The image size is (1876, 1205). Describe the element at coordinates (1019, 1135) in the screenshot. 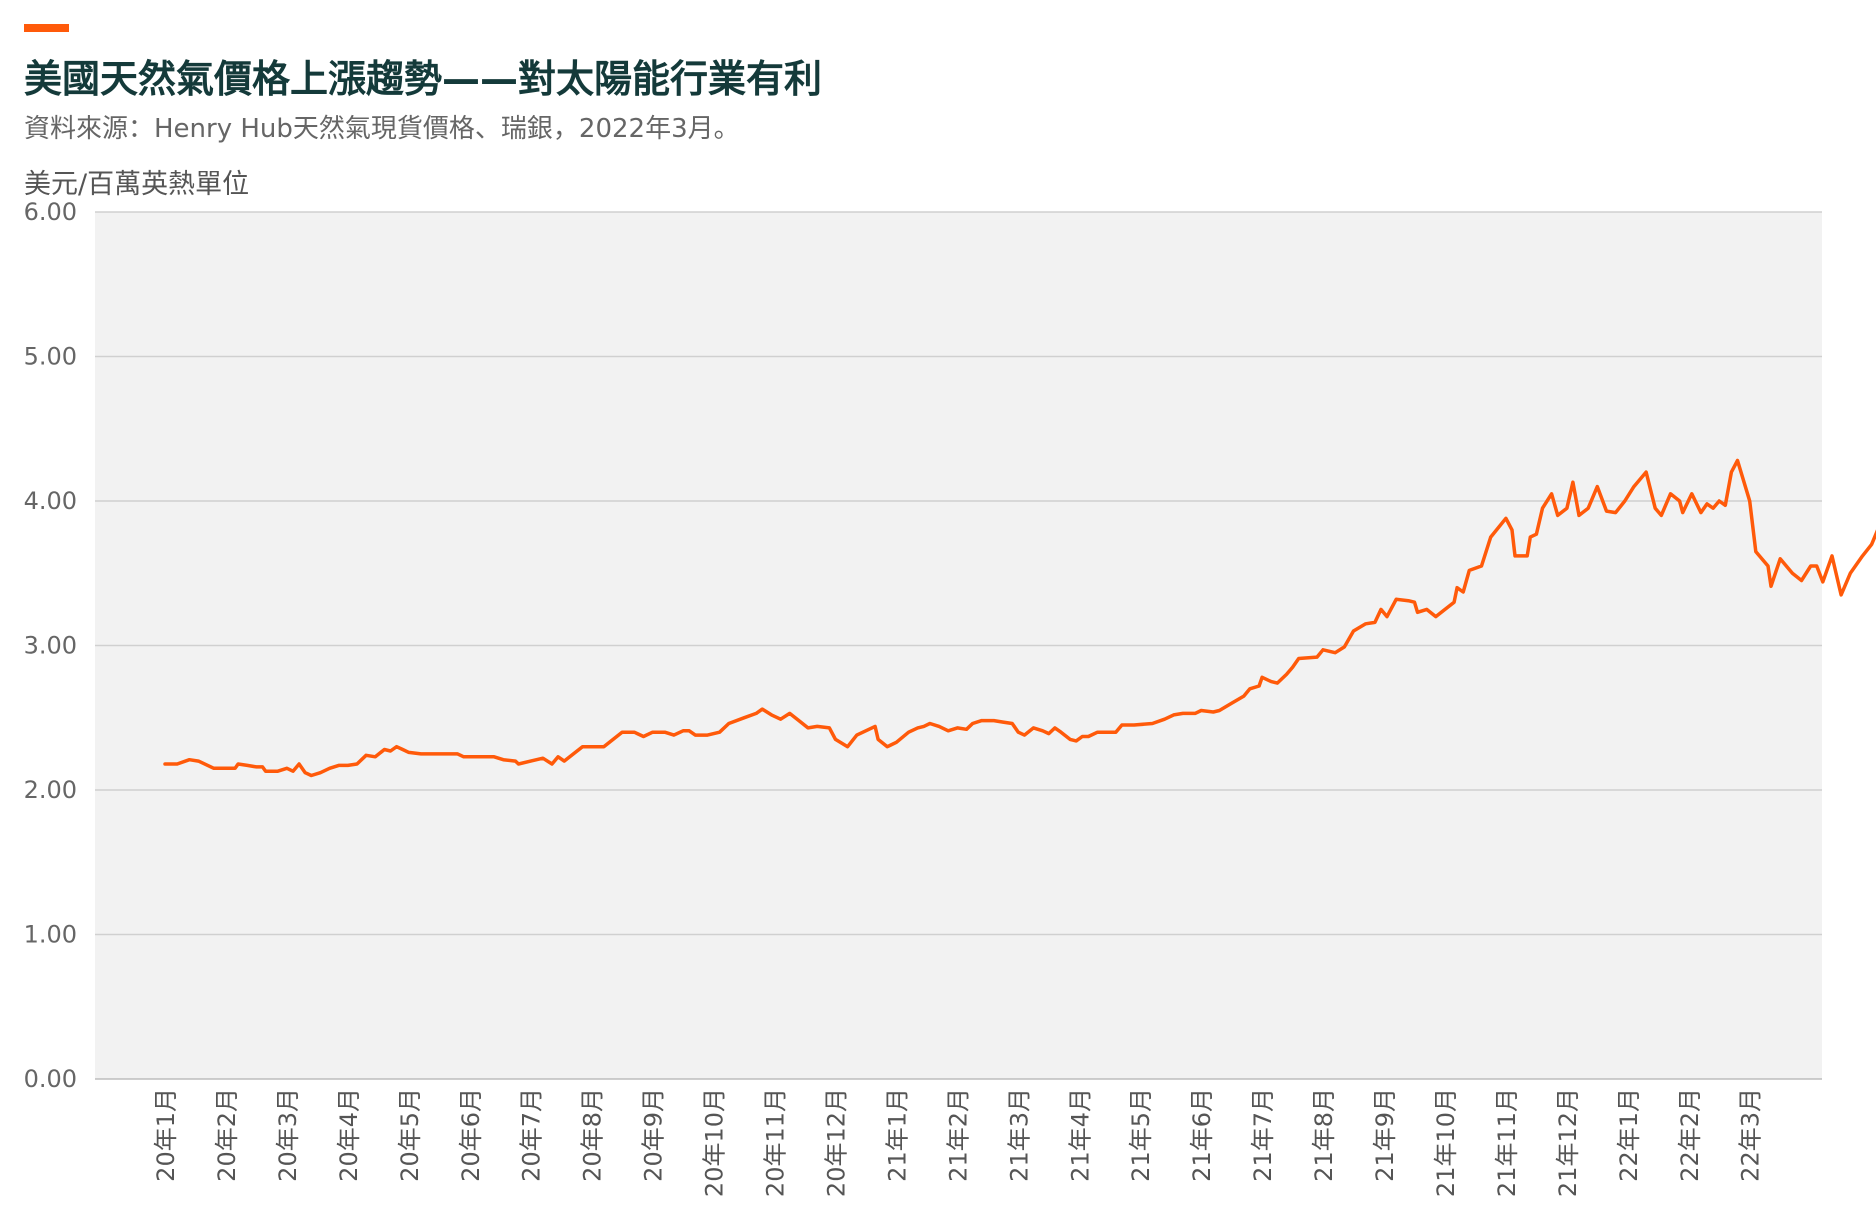

I see `x-tick-label: 21年3月` at that location.